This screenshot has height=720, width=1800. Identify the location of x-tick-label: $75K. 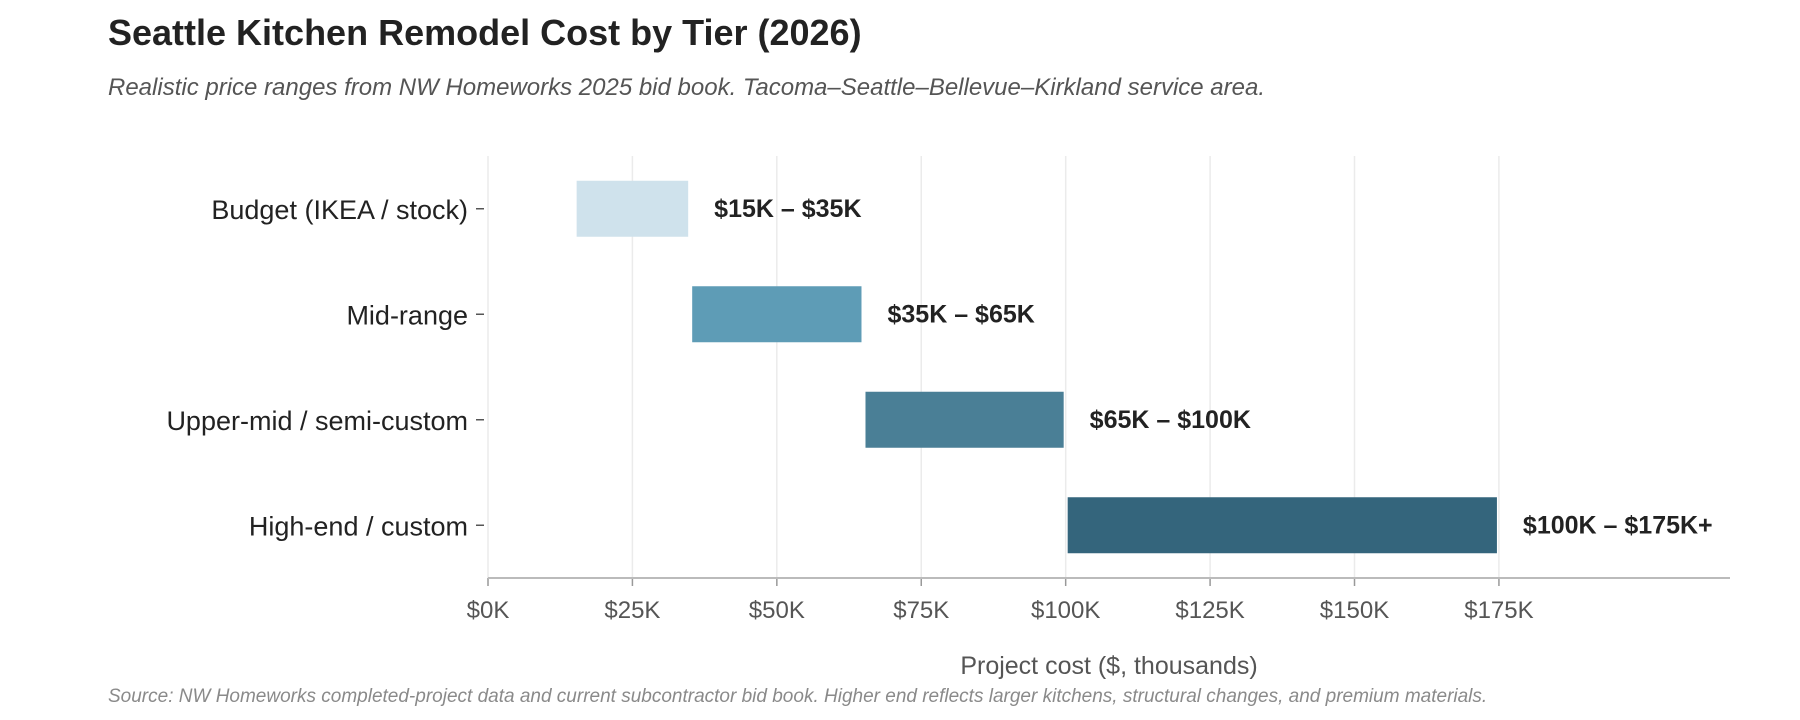
(921, 610).